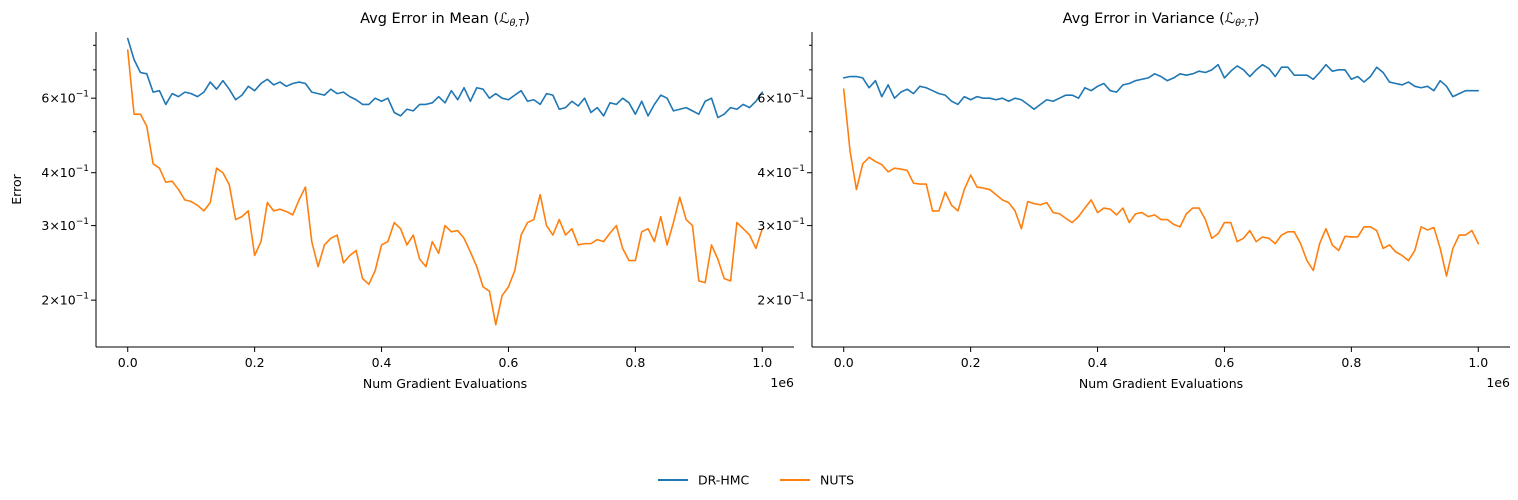  Describe the element at coordinates (1161, 20) in the screenshot. I see `chart-title: Avg Error in Variance (ℒθ²,T)` at that location.